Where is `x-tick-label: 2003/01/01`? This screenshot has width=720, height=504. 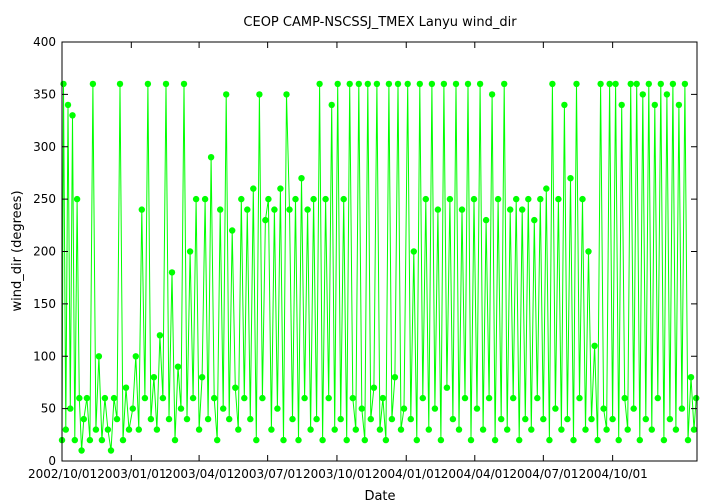 x-tick-label: 2003/01/01 is located at coordinates (131, 474).